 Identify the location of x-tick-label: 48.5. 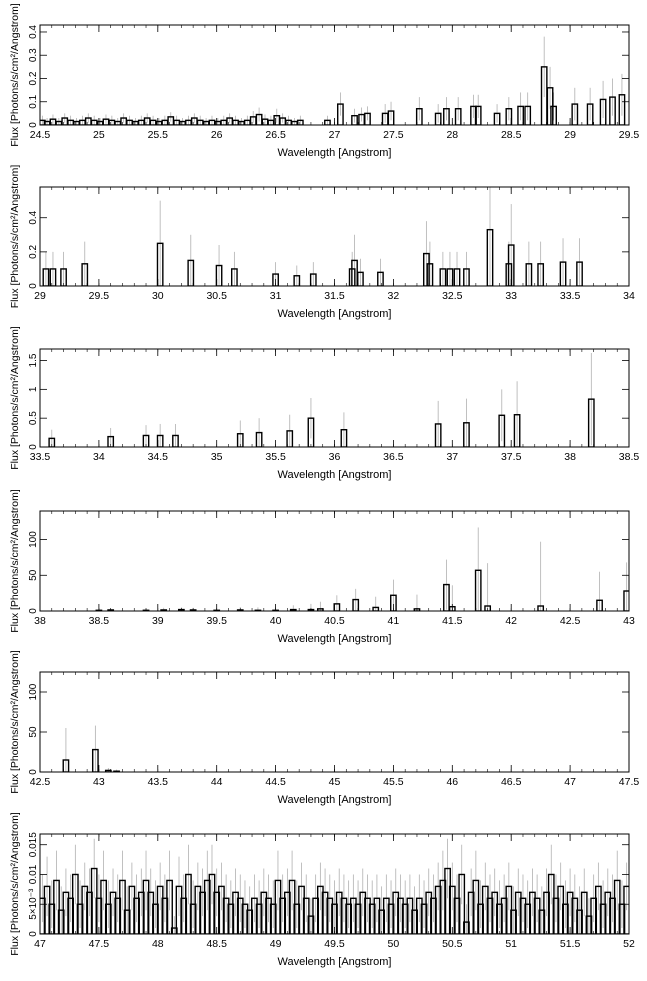
(216, 944).